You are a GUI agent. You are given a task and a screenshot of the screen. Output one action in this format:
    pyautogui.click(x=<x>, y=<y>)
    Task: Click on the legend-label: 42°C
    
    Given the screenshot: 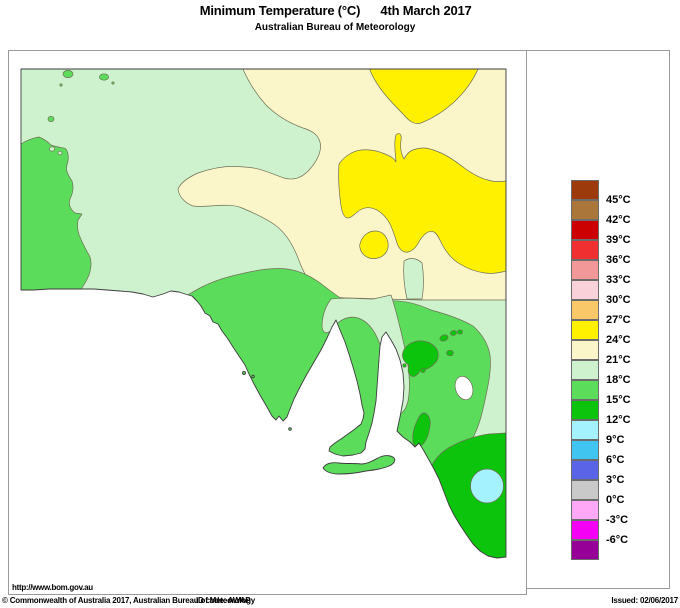 What is the action you would take?
    pyautogui.click(x=618, y=220)
    